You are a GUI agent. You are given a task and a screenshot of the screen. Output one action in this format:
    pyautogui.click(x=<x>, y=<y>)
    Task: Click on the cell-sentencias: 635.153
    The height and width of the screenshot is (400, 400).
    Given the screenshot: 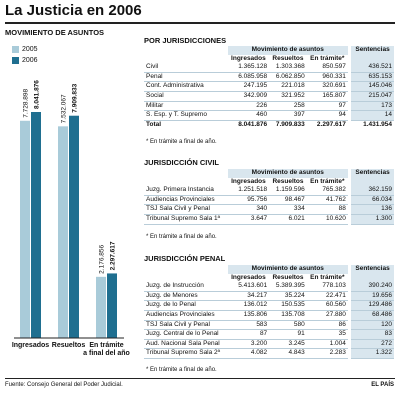 What is the action you would take?
    pyautogui.click(x=372, y=77)
    